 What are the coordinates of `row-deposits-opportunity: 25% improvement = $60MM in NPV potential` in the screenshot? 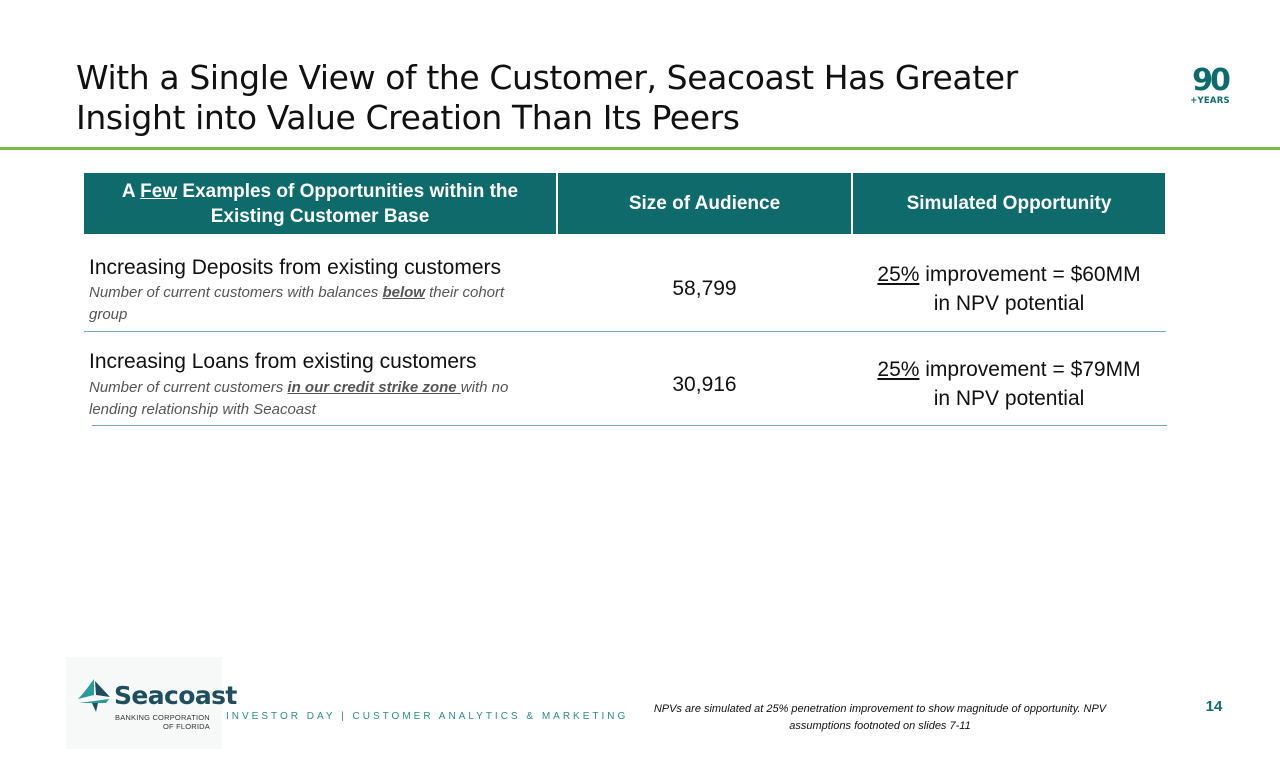 It's located at (1009, 289).